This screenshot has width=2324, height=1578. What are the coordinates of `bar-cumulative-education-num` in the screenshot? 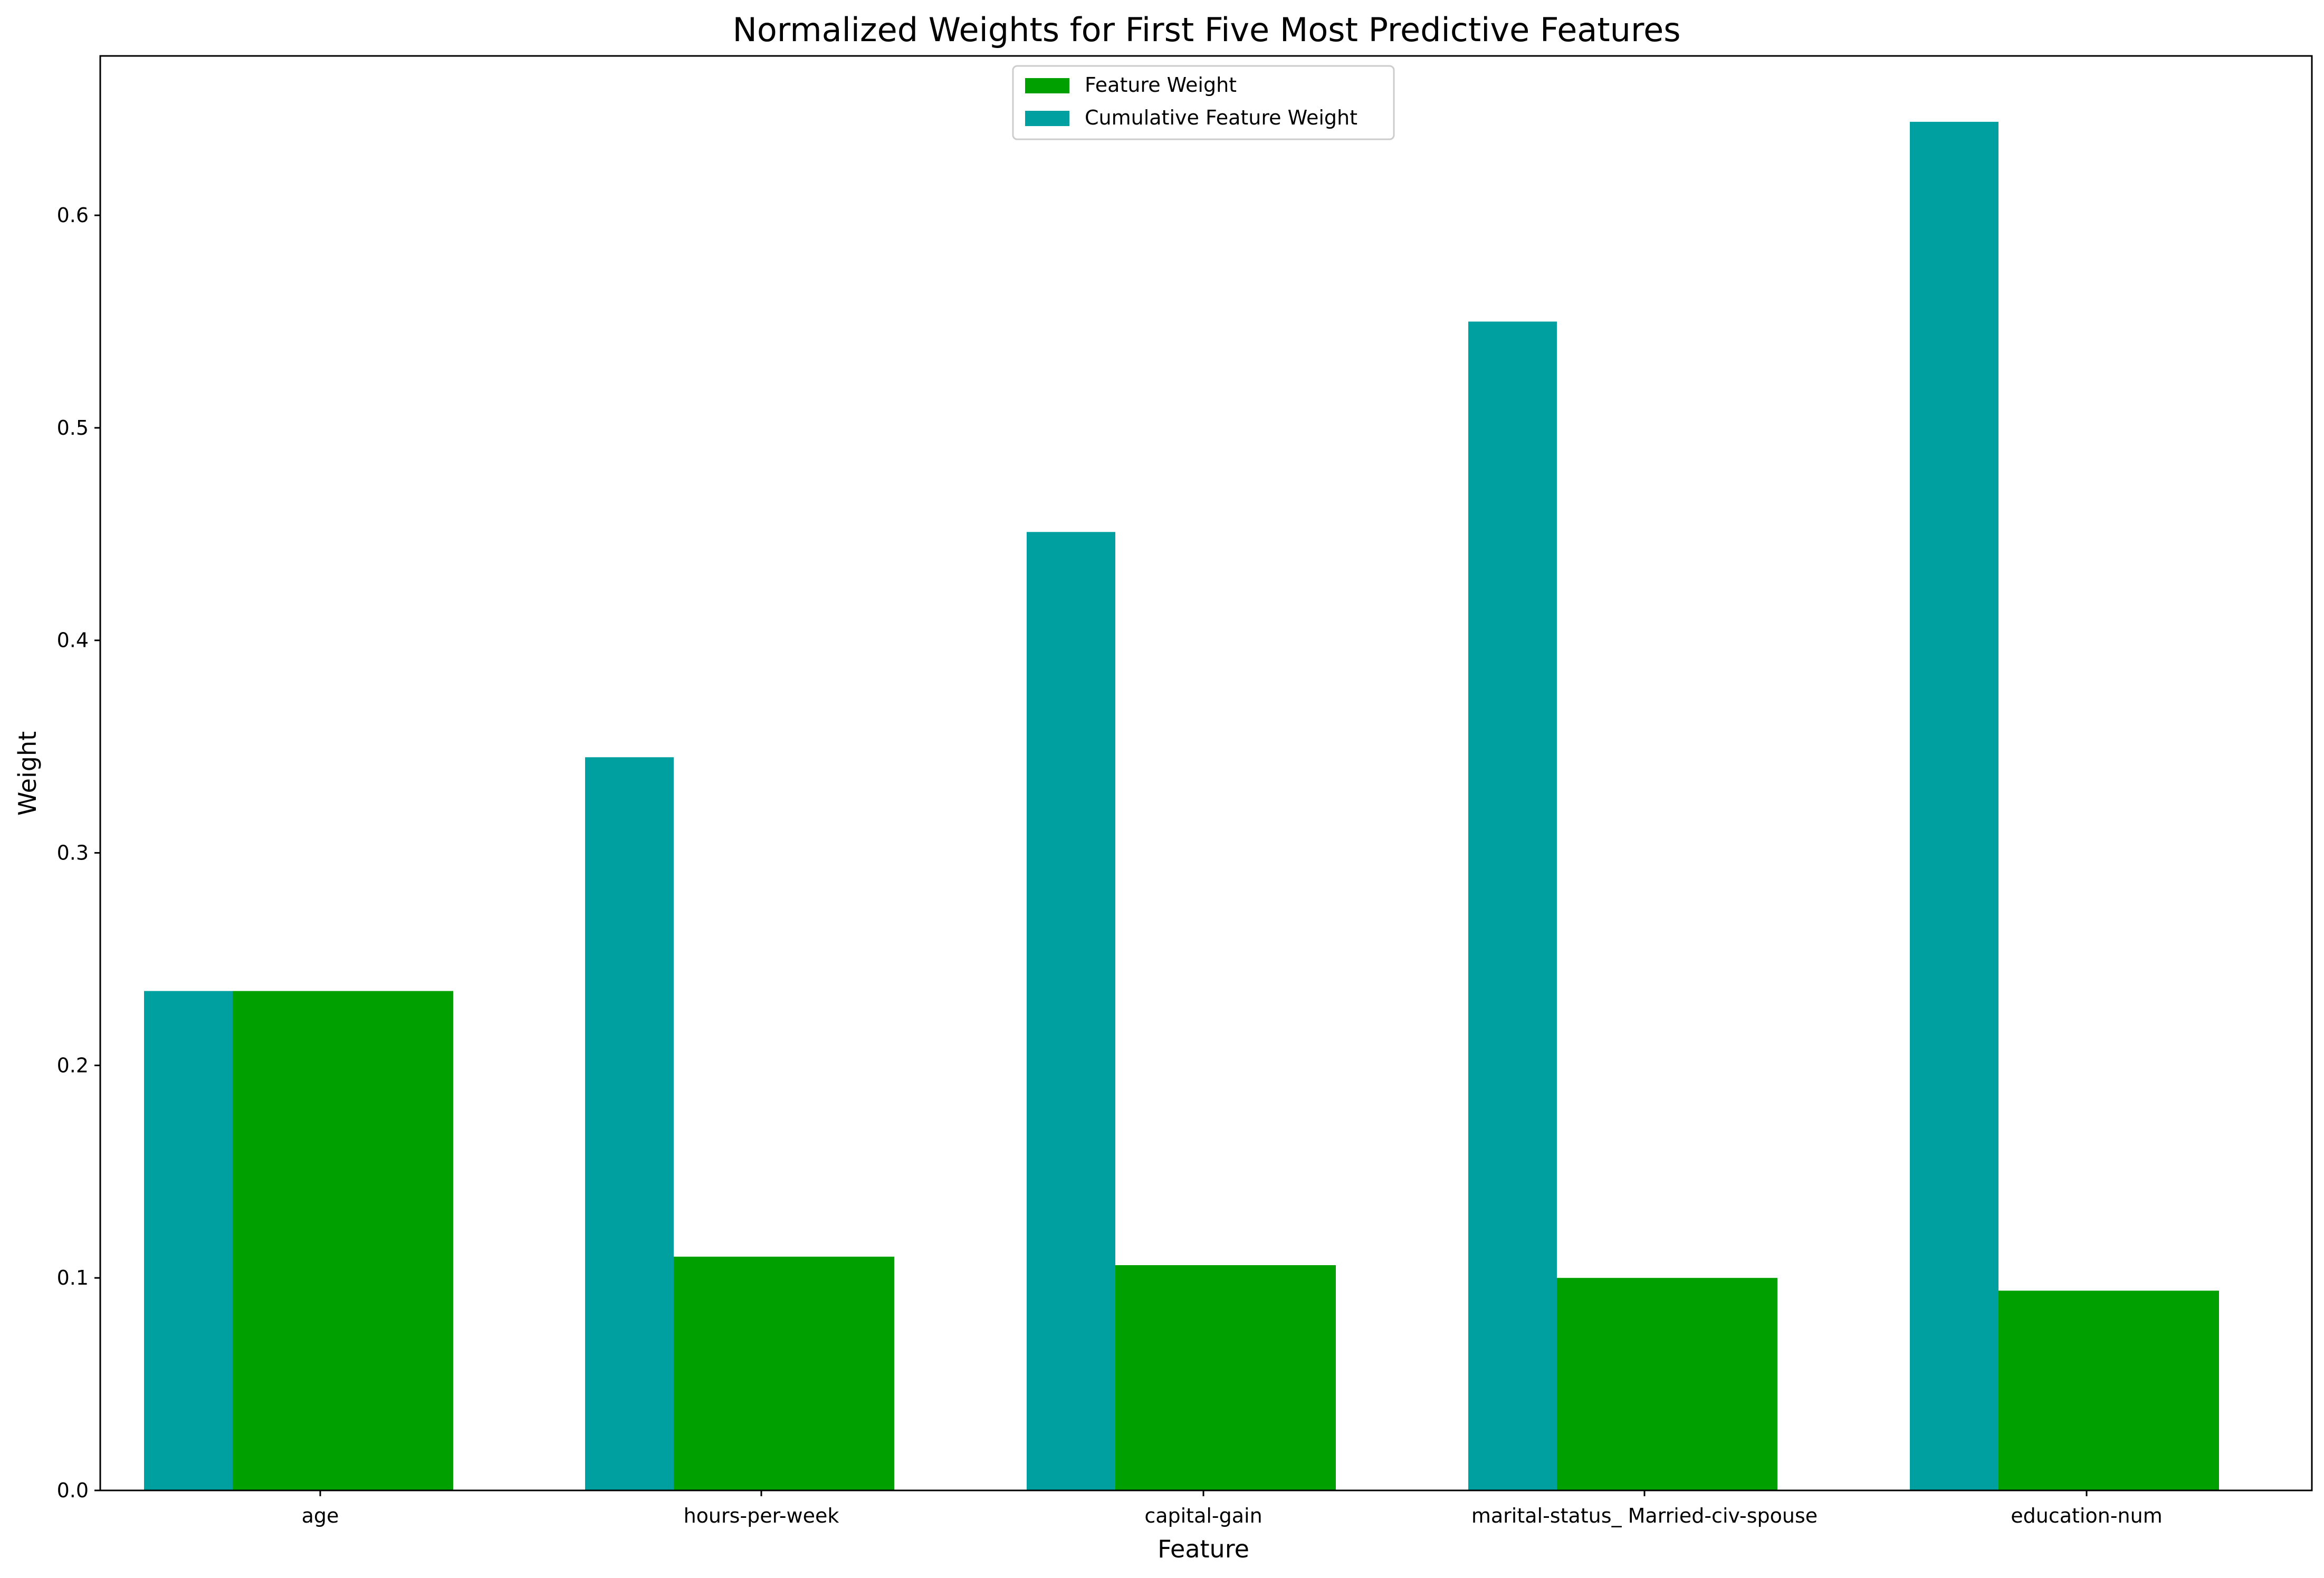 It's located at (1954, 806).